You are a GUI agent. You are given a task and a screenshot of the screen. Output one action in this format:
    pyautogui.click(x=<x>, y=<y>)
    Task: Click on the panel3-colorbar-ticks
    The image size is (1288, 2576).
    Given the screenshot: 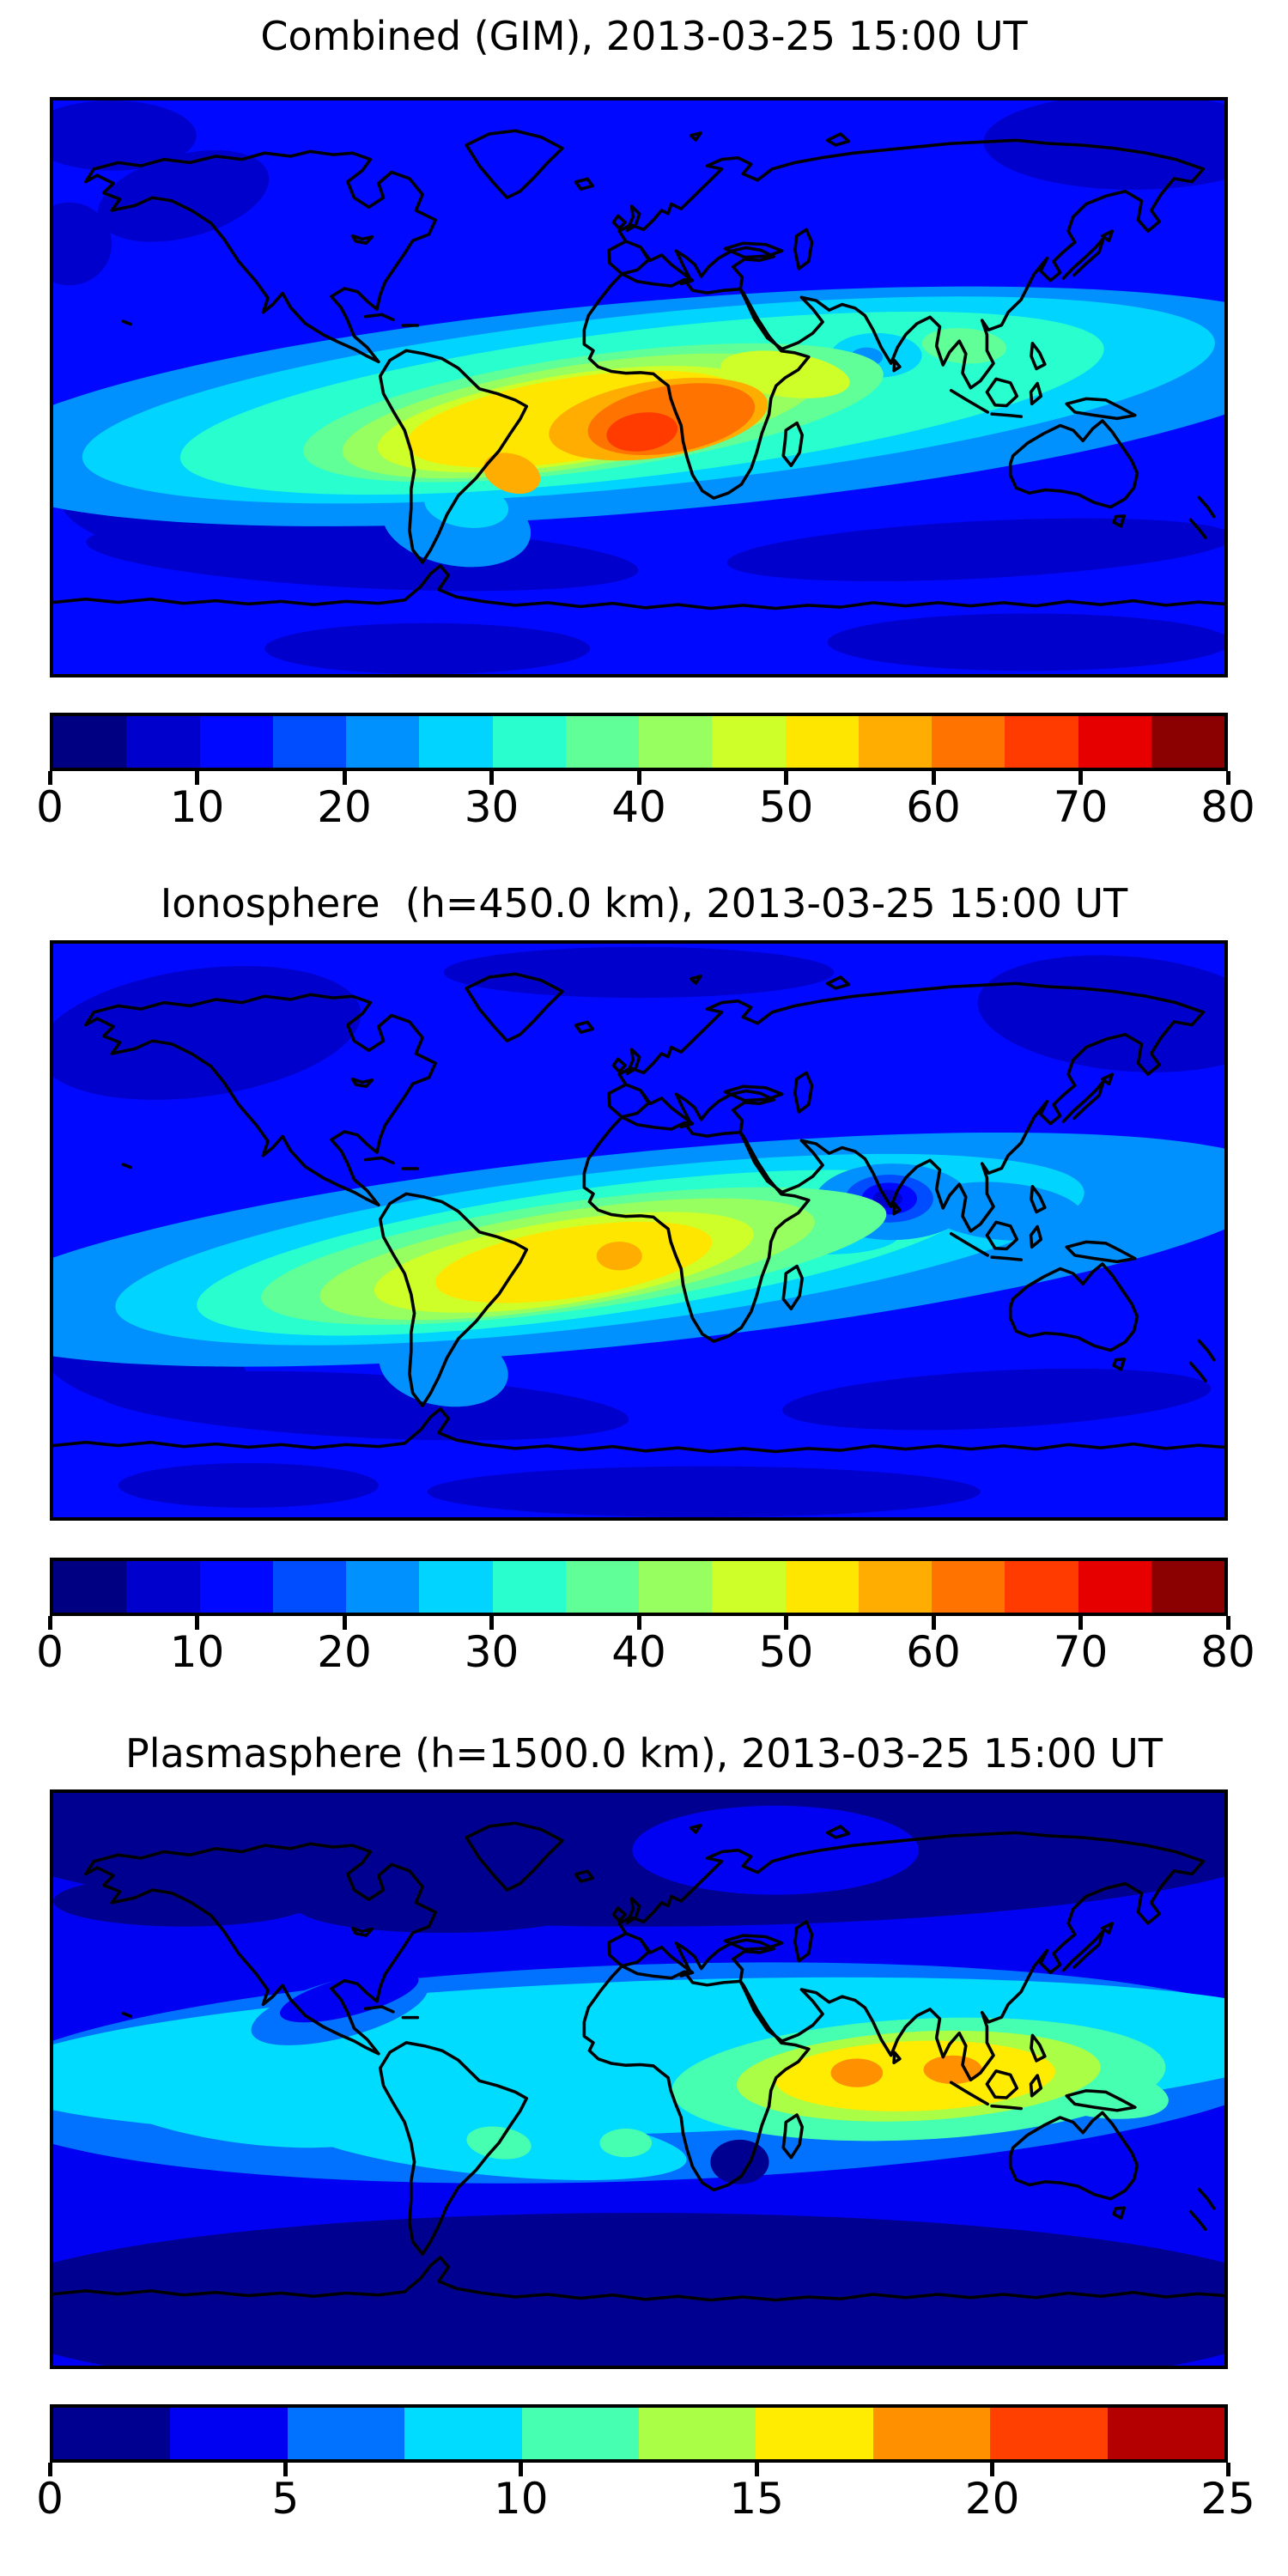 What is the action you would take?
    pyautogui.click(x=638, y=2470)
    